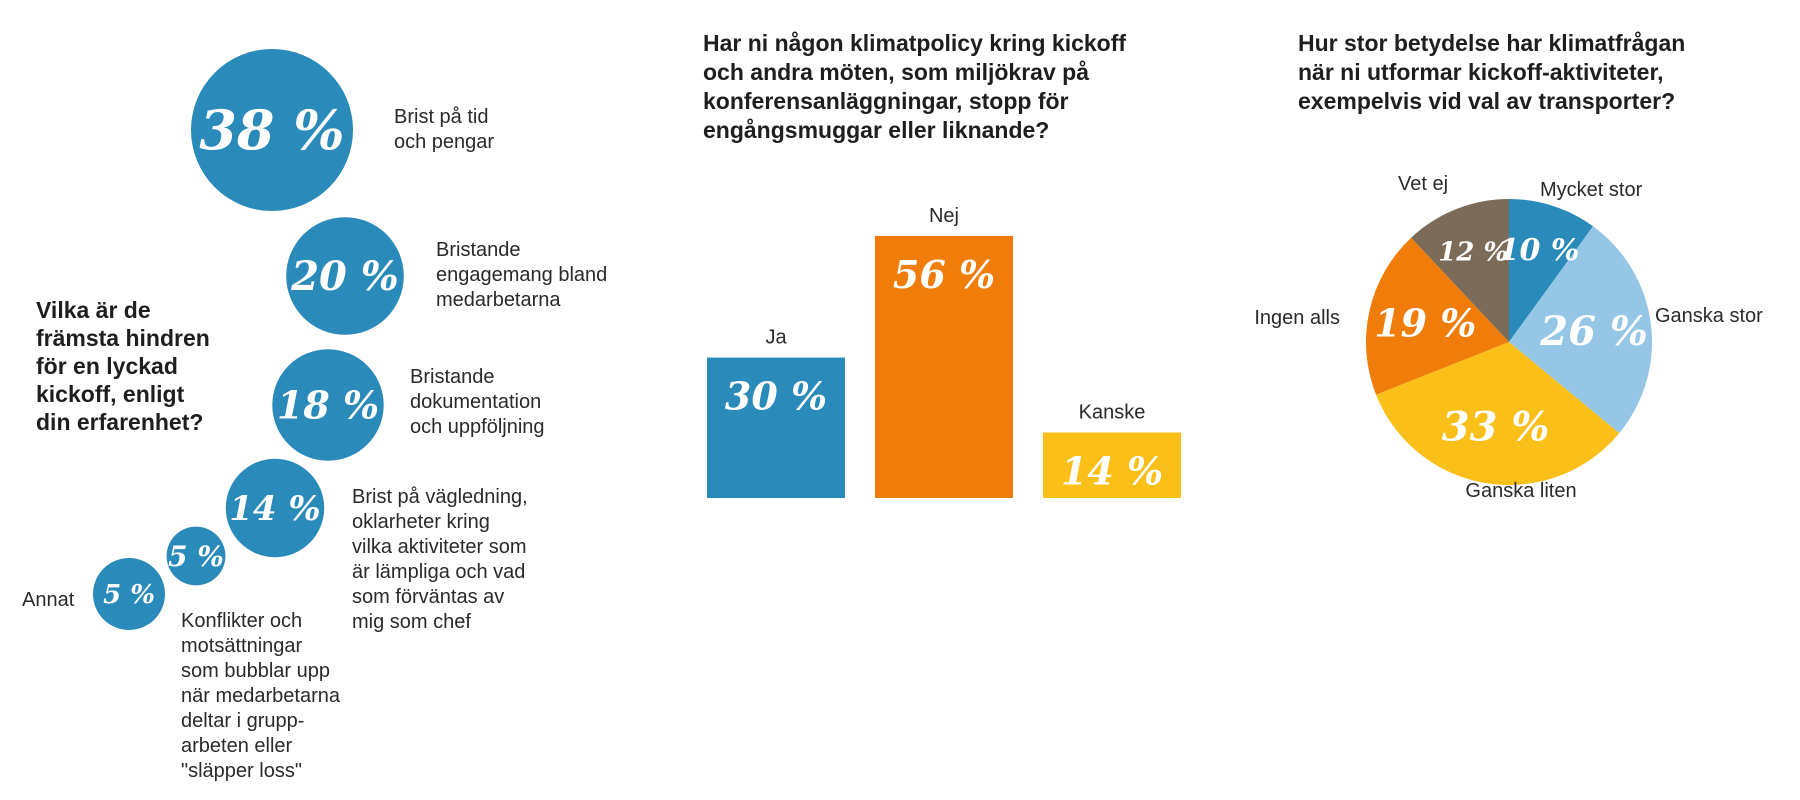 The image size is (1800, 800). I want to click on bubble-category-label: Bristande engagemang bland medarbetarna, so click(521, 275).